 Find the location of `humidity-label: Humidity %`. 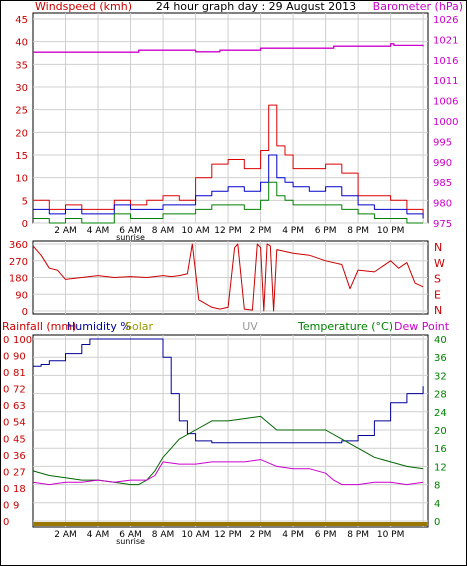

humidity-label: Humidity % is located at coordinates (99, 326).